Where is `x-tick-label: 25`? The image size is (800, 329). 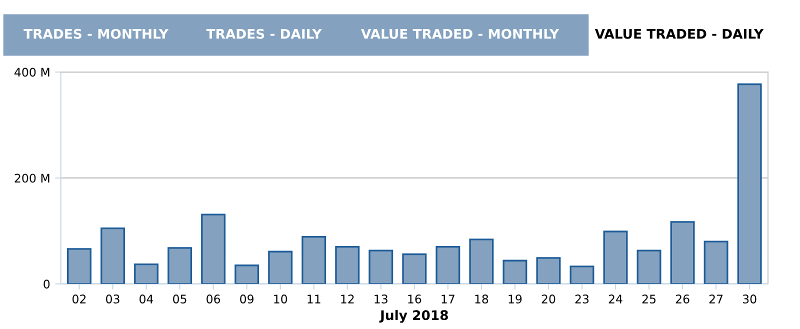 x-tick-label: 25 is located at coordinates (649, 299).